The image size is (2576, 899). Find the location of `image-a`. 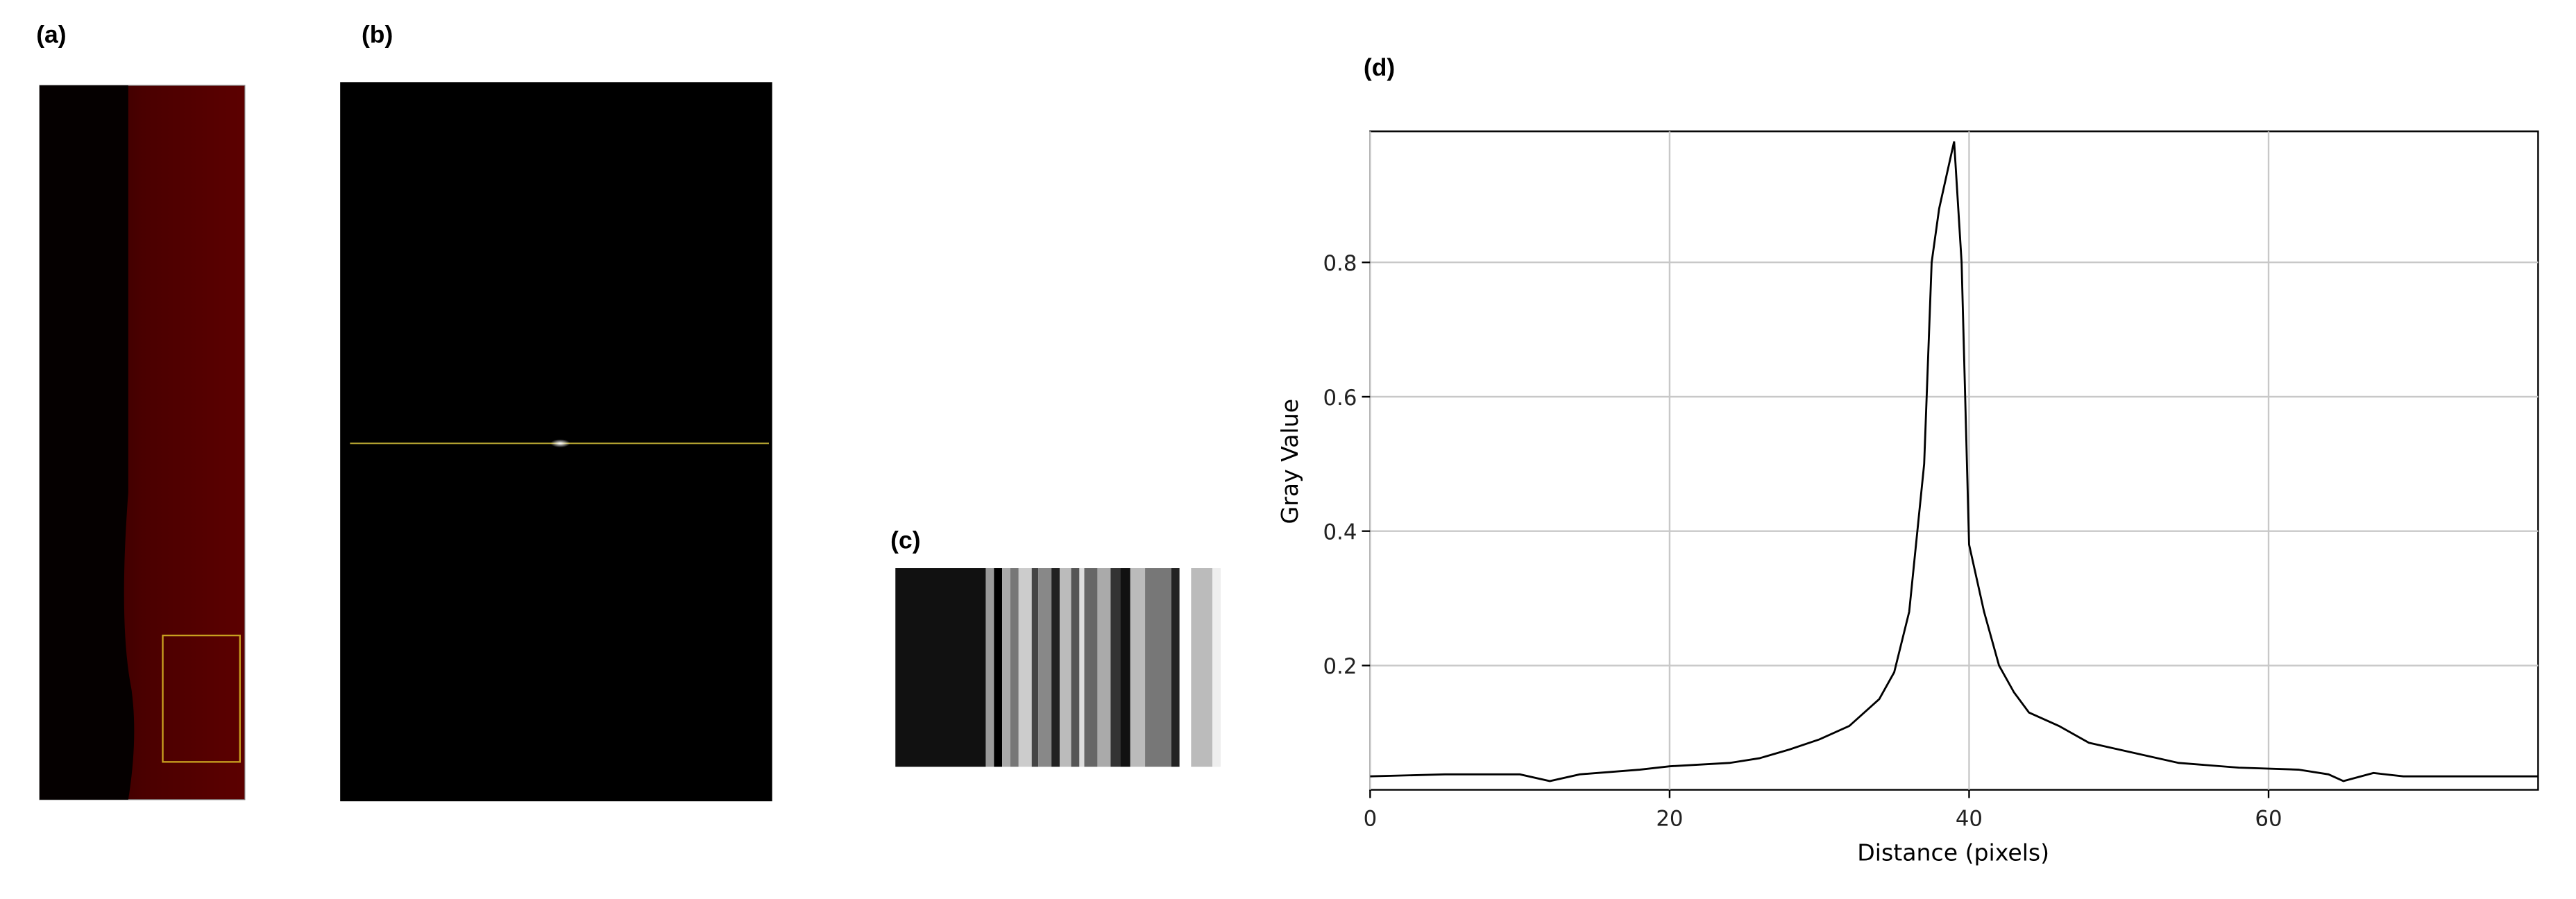

image-a is located at coordinates (143, 442).